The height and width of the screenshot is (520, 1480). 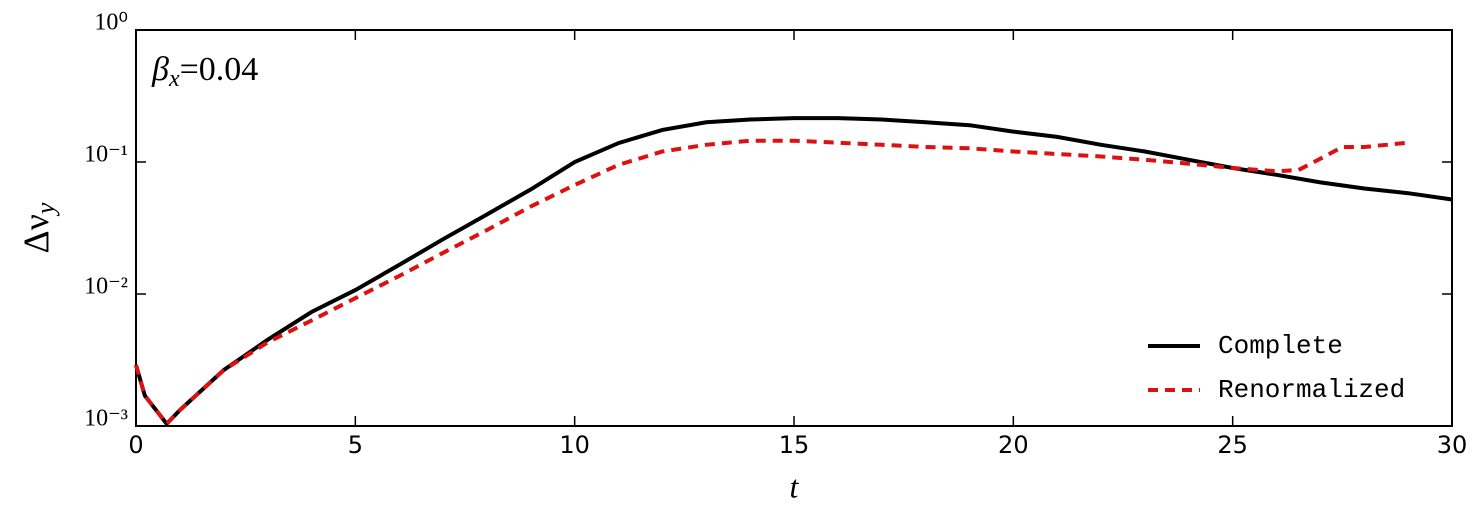 I want to click on annotation-symbol: β, so click(x=160, y=69).